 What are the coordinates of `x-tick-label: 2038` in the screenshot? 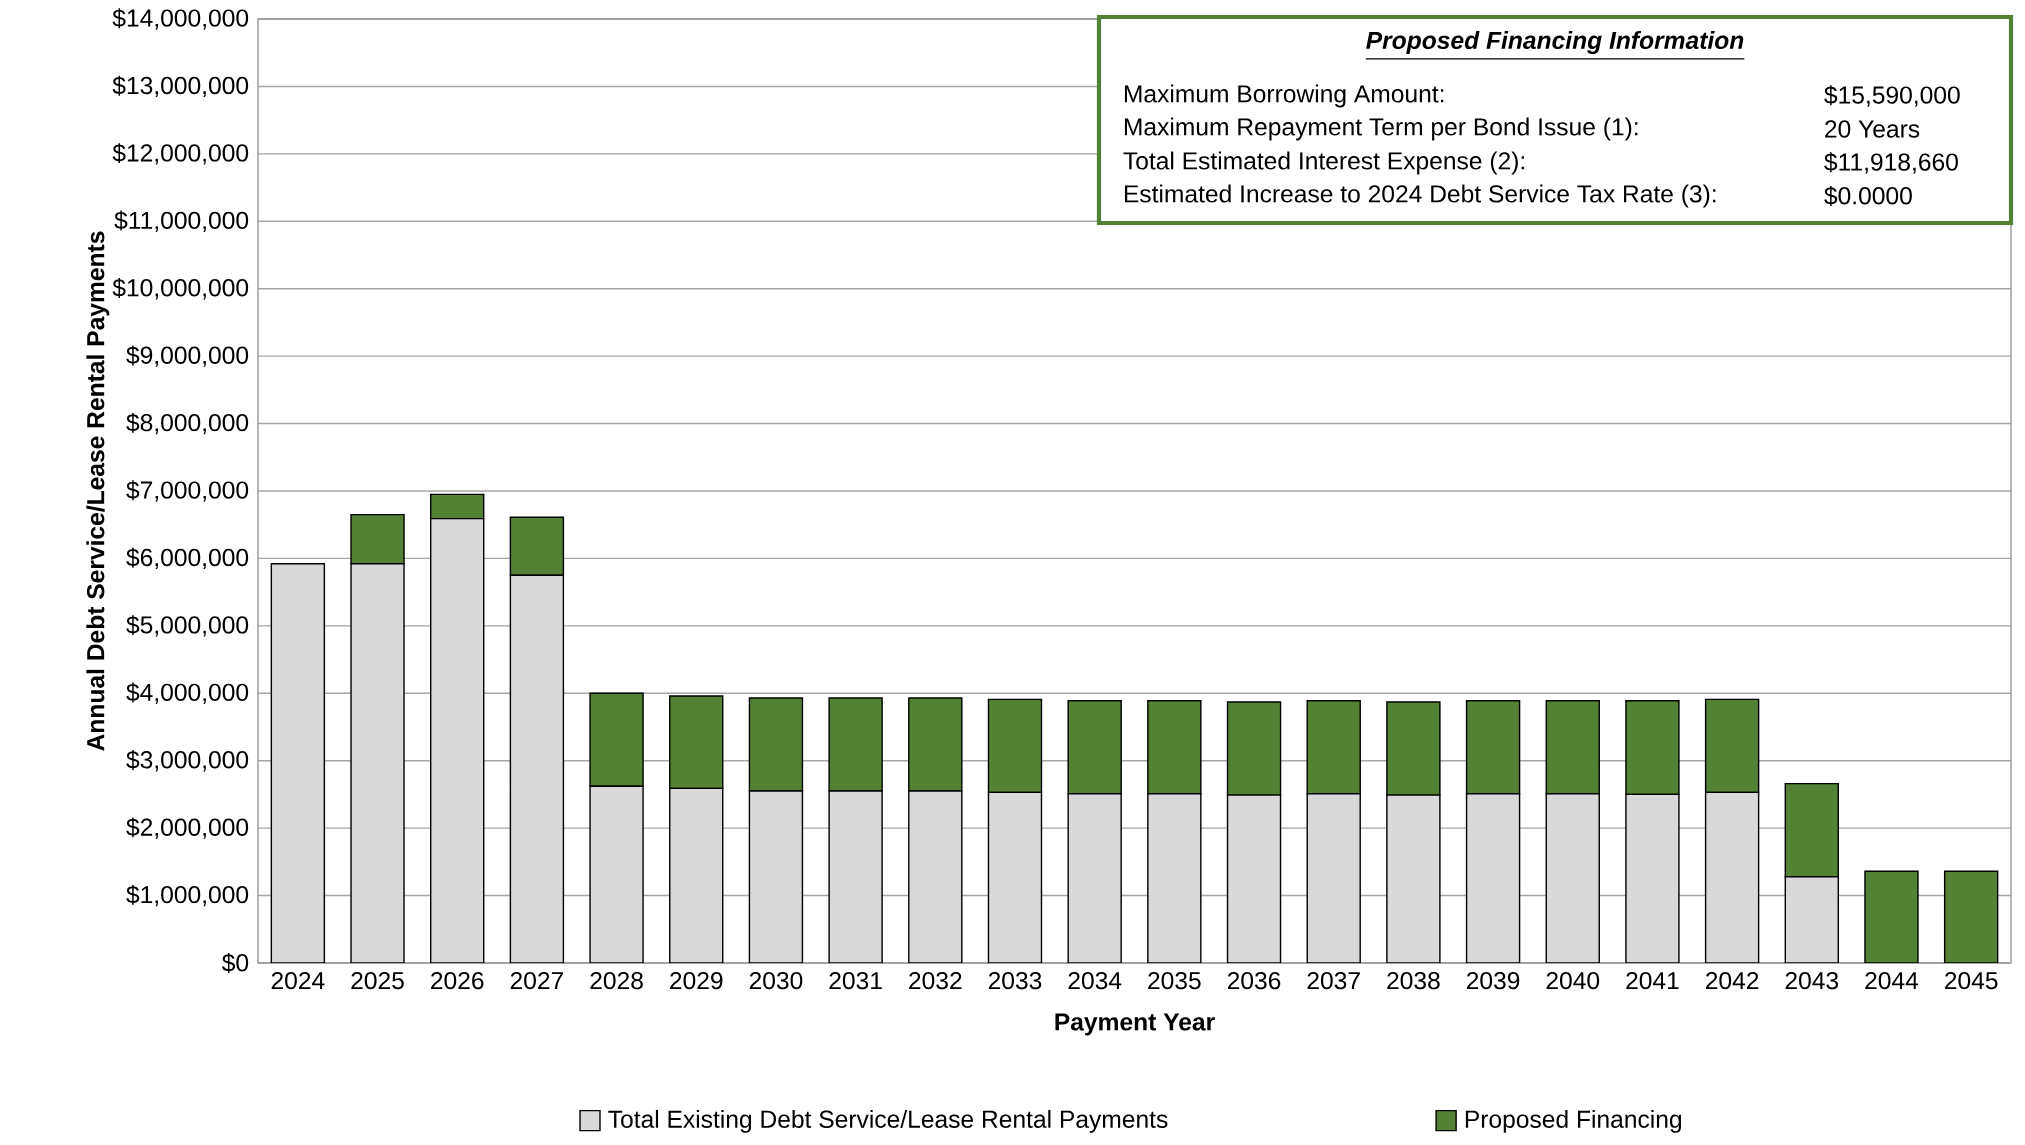 It's located at (1413, 980).